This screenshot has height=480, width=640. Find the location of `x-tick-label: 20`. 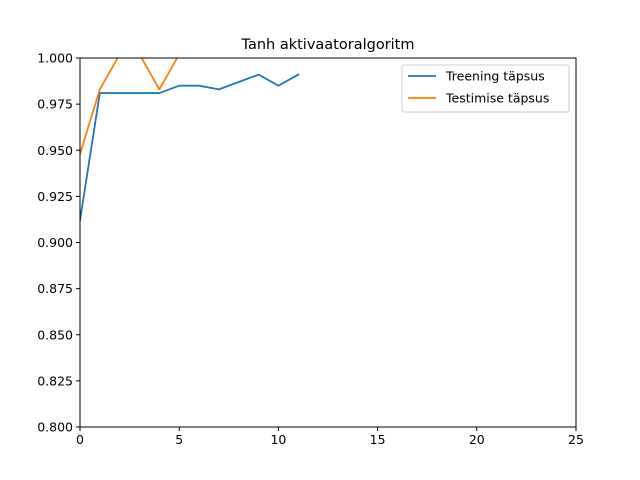

x-tick-label: 20 is located at coordinates (477, 439).